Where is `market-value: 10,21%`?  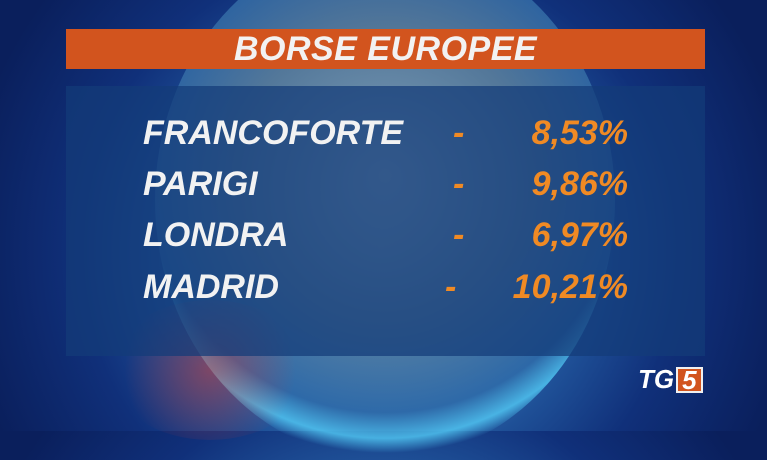
market-value: 10,21% is located at coordinates (570, 287).